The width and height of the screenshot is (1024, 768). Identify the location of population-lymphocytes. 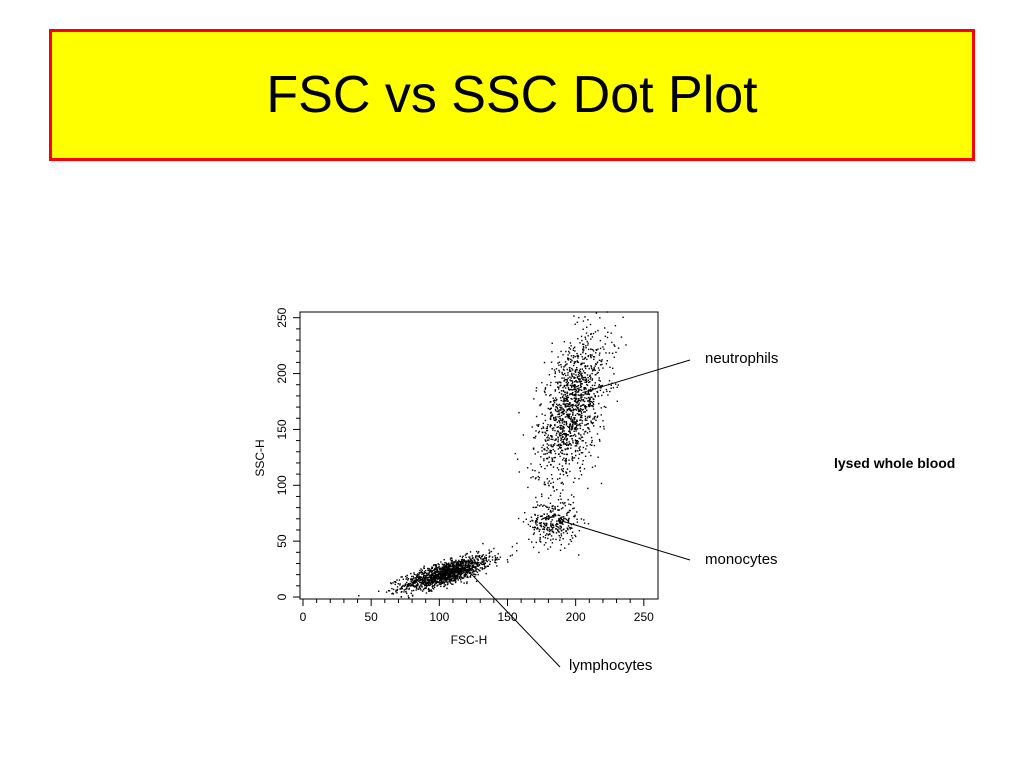
(438, 570).